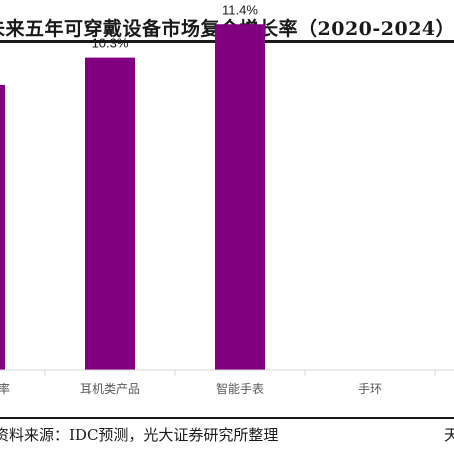  What do you see at coordinates (139, 435) in the screenshot?
I see `source-note: 资料来源：IDC预测，光大证券研究所整理` at bounding box center [139, 435].